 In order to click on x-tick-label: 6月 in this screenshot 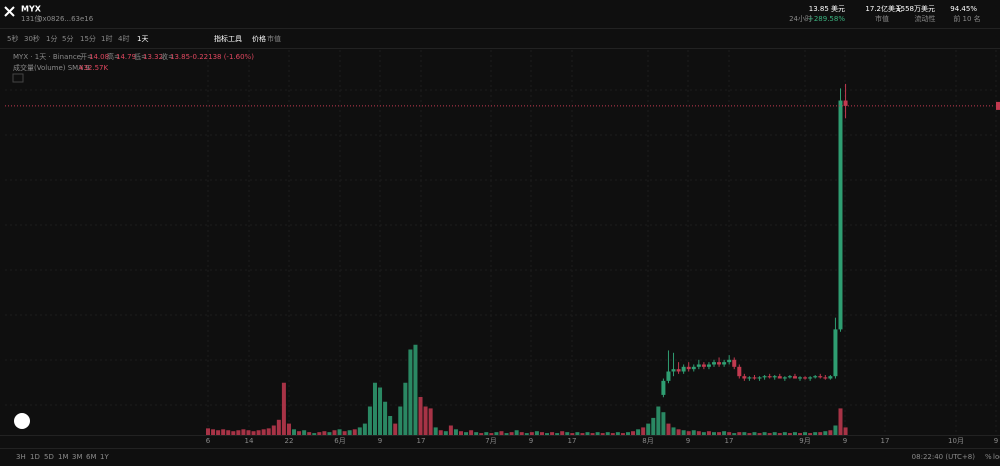, I will do `click(339, 441)`.